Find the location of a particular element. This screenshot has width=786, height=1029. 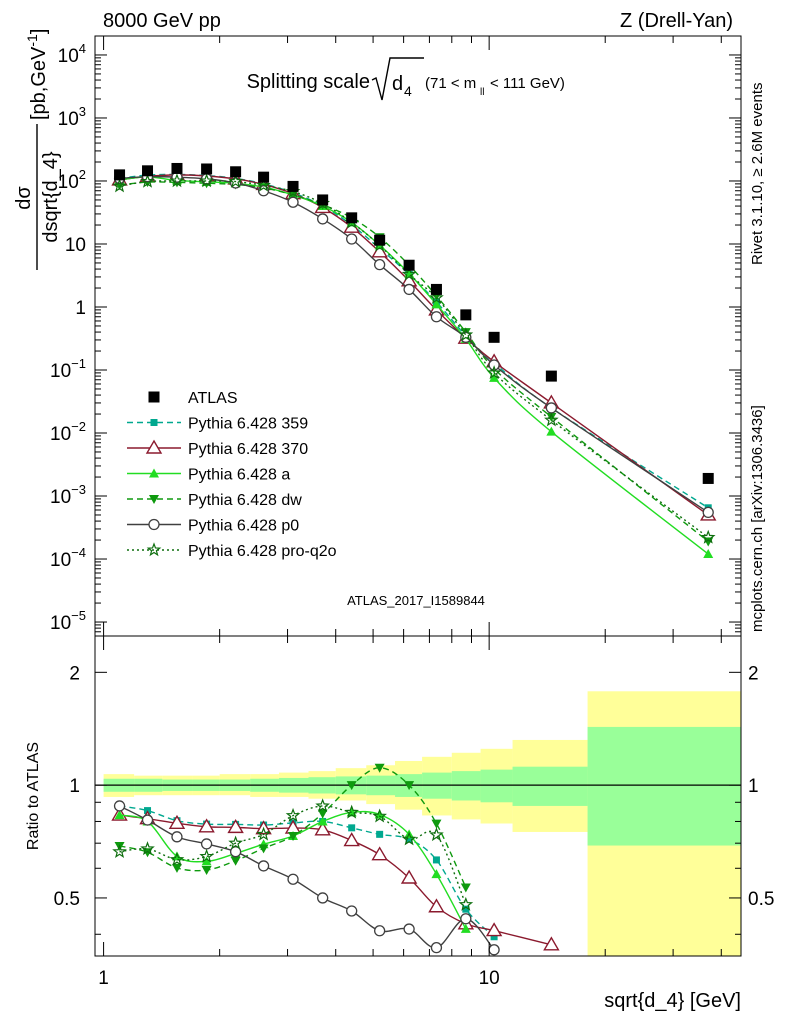

legend-item-p370: Pythia 6.428 370 is located at coordinates (217, 448).